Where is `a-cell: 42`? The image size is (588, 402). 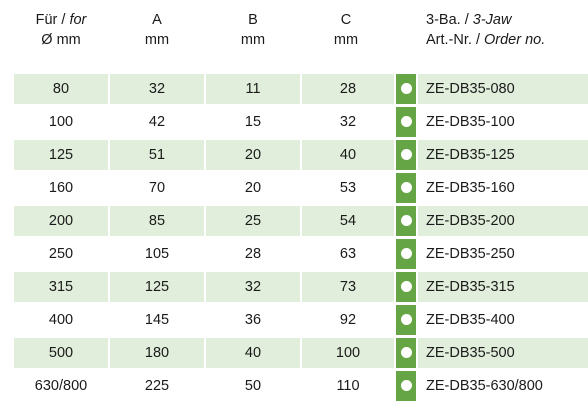 a-cell: 42 is located at coordinates (157, 122).